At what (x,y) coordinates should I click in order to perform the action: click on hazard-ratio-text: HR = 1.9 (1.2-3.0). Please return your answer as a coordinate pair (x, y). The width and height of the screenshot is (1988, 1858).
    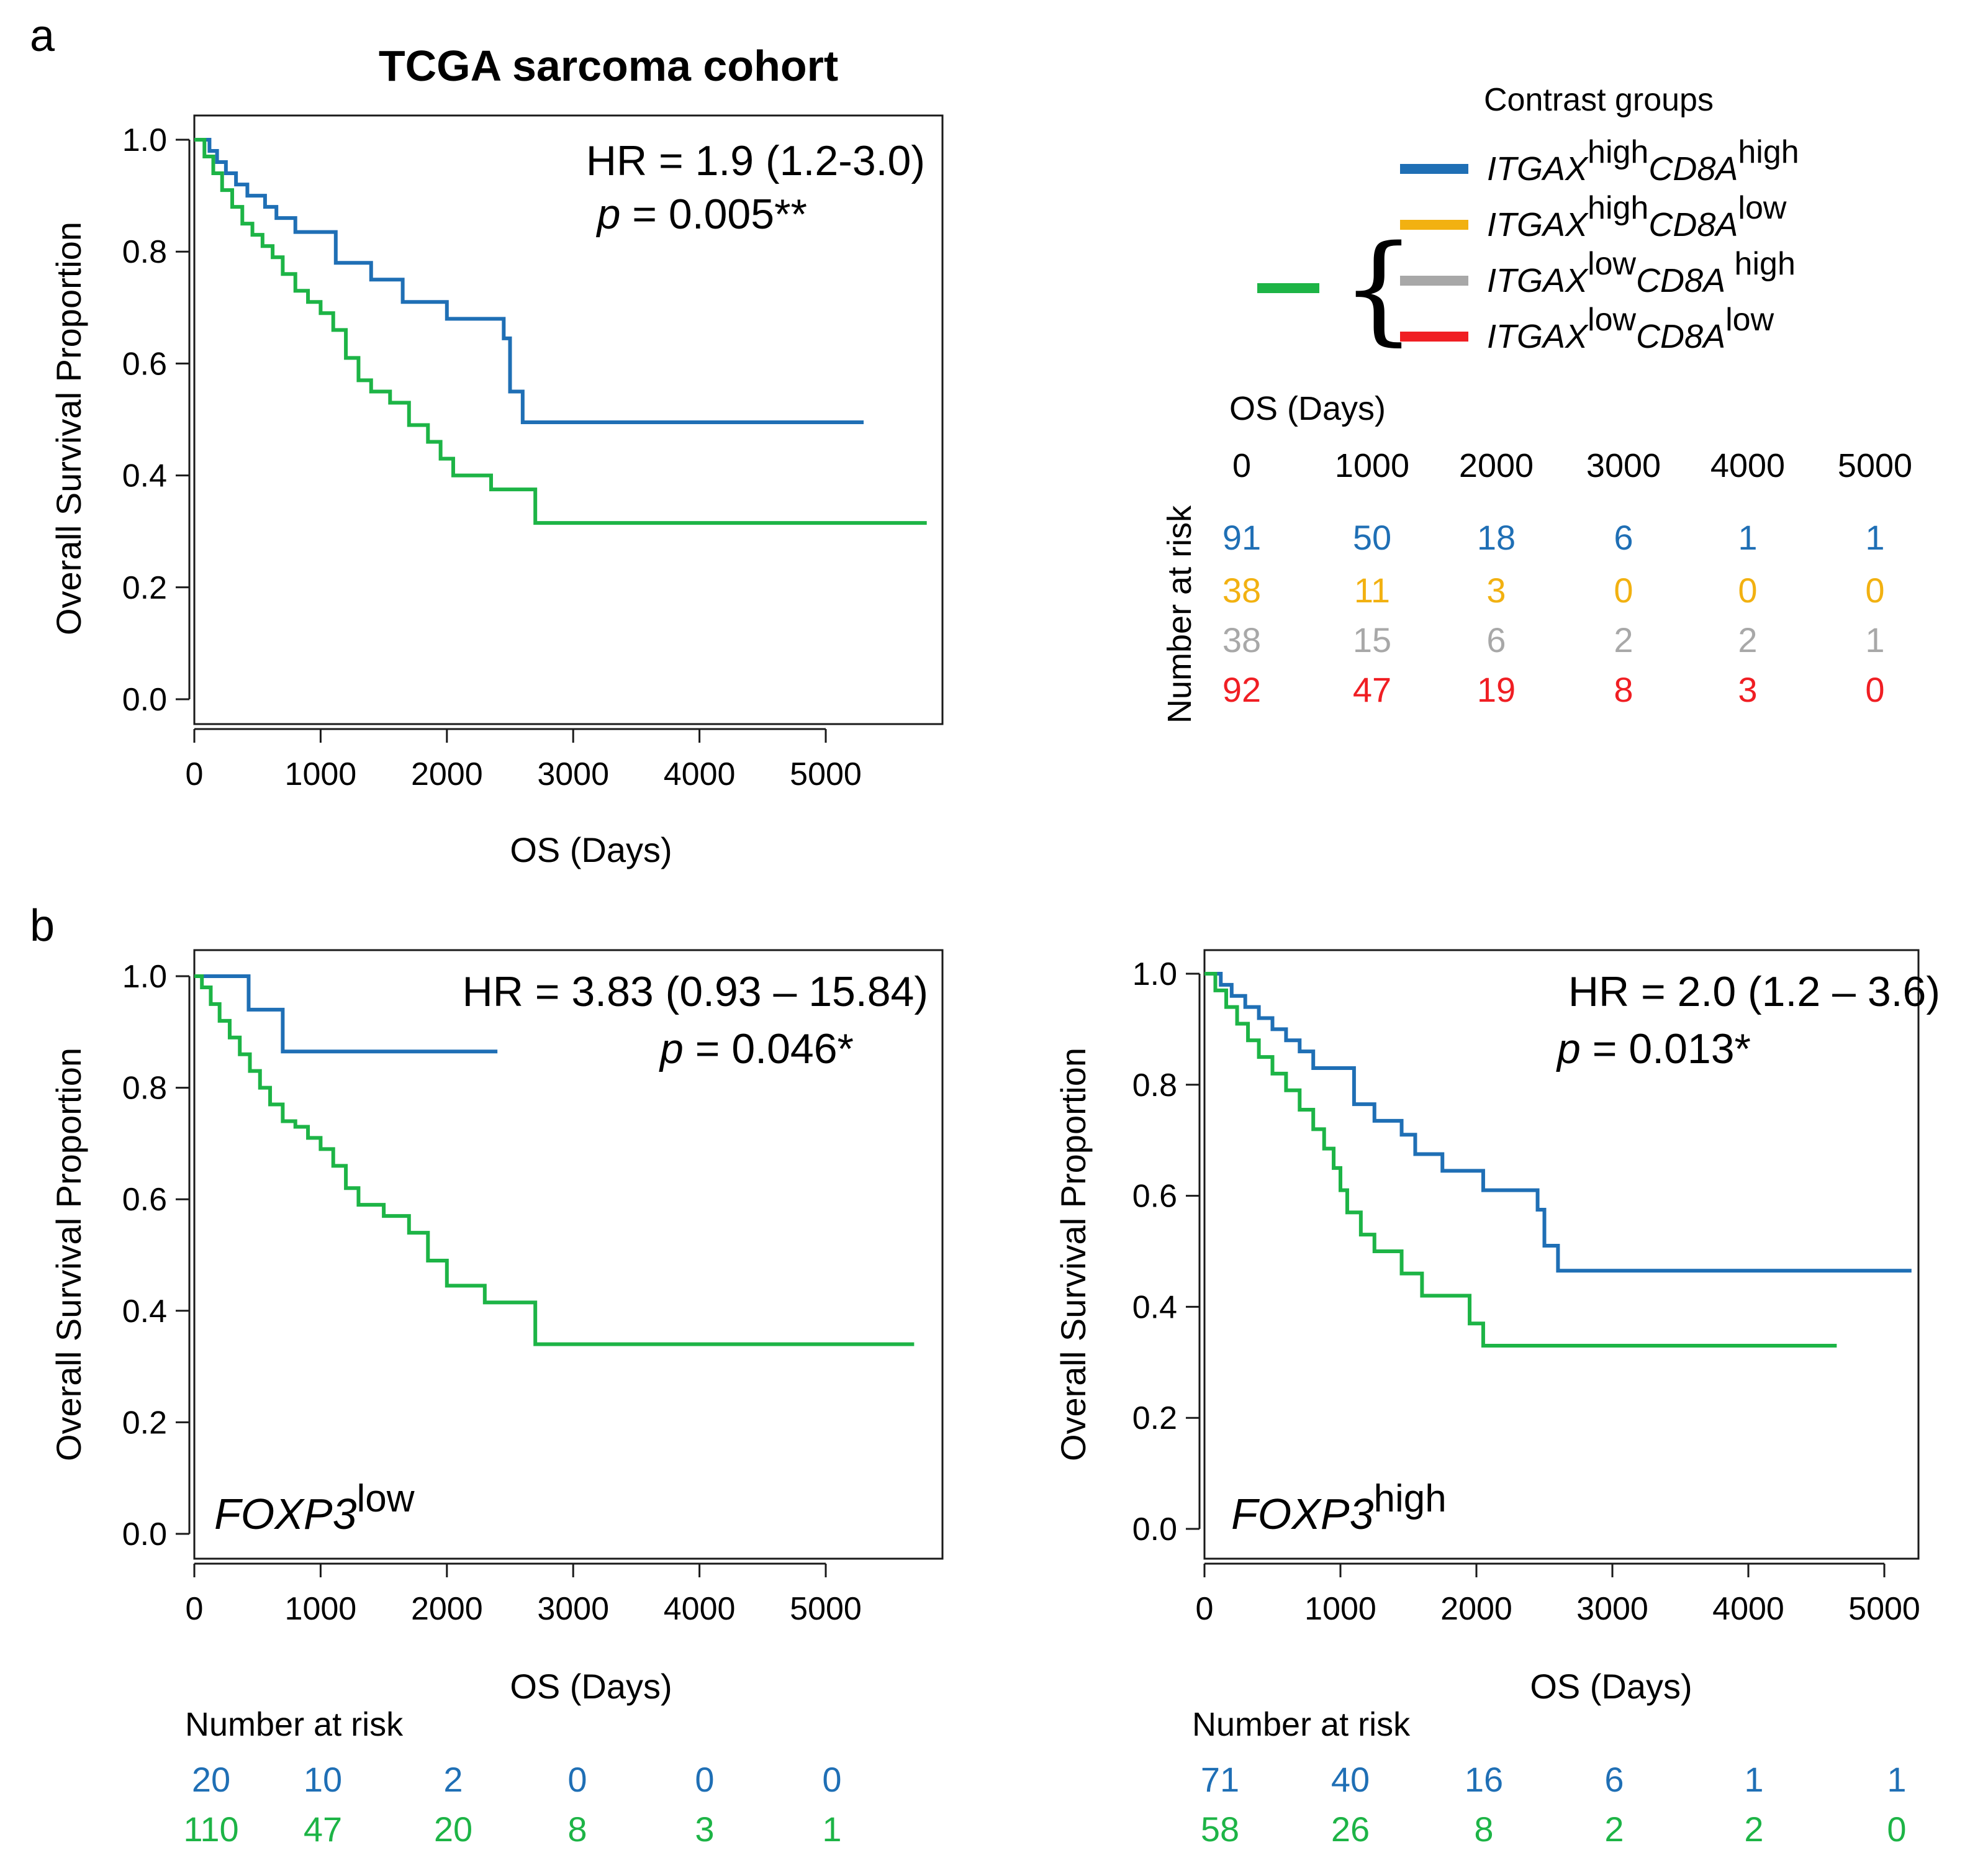
    Looking at the image, I should click on (755, 160).